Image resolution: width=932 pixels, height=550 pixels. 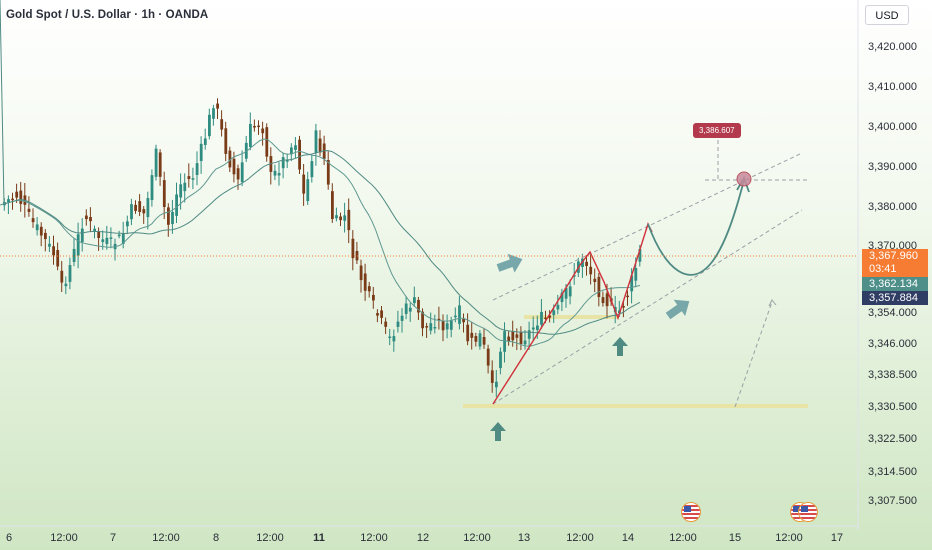 I want to click on time-tick-label: 12:00, so click(x=580, y=538).